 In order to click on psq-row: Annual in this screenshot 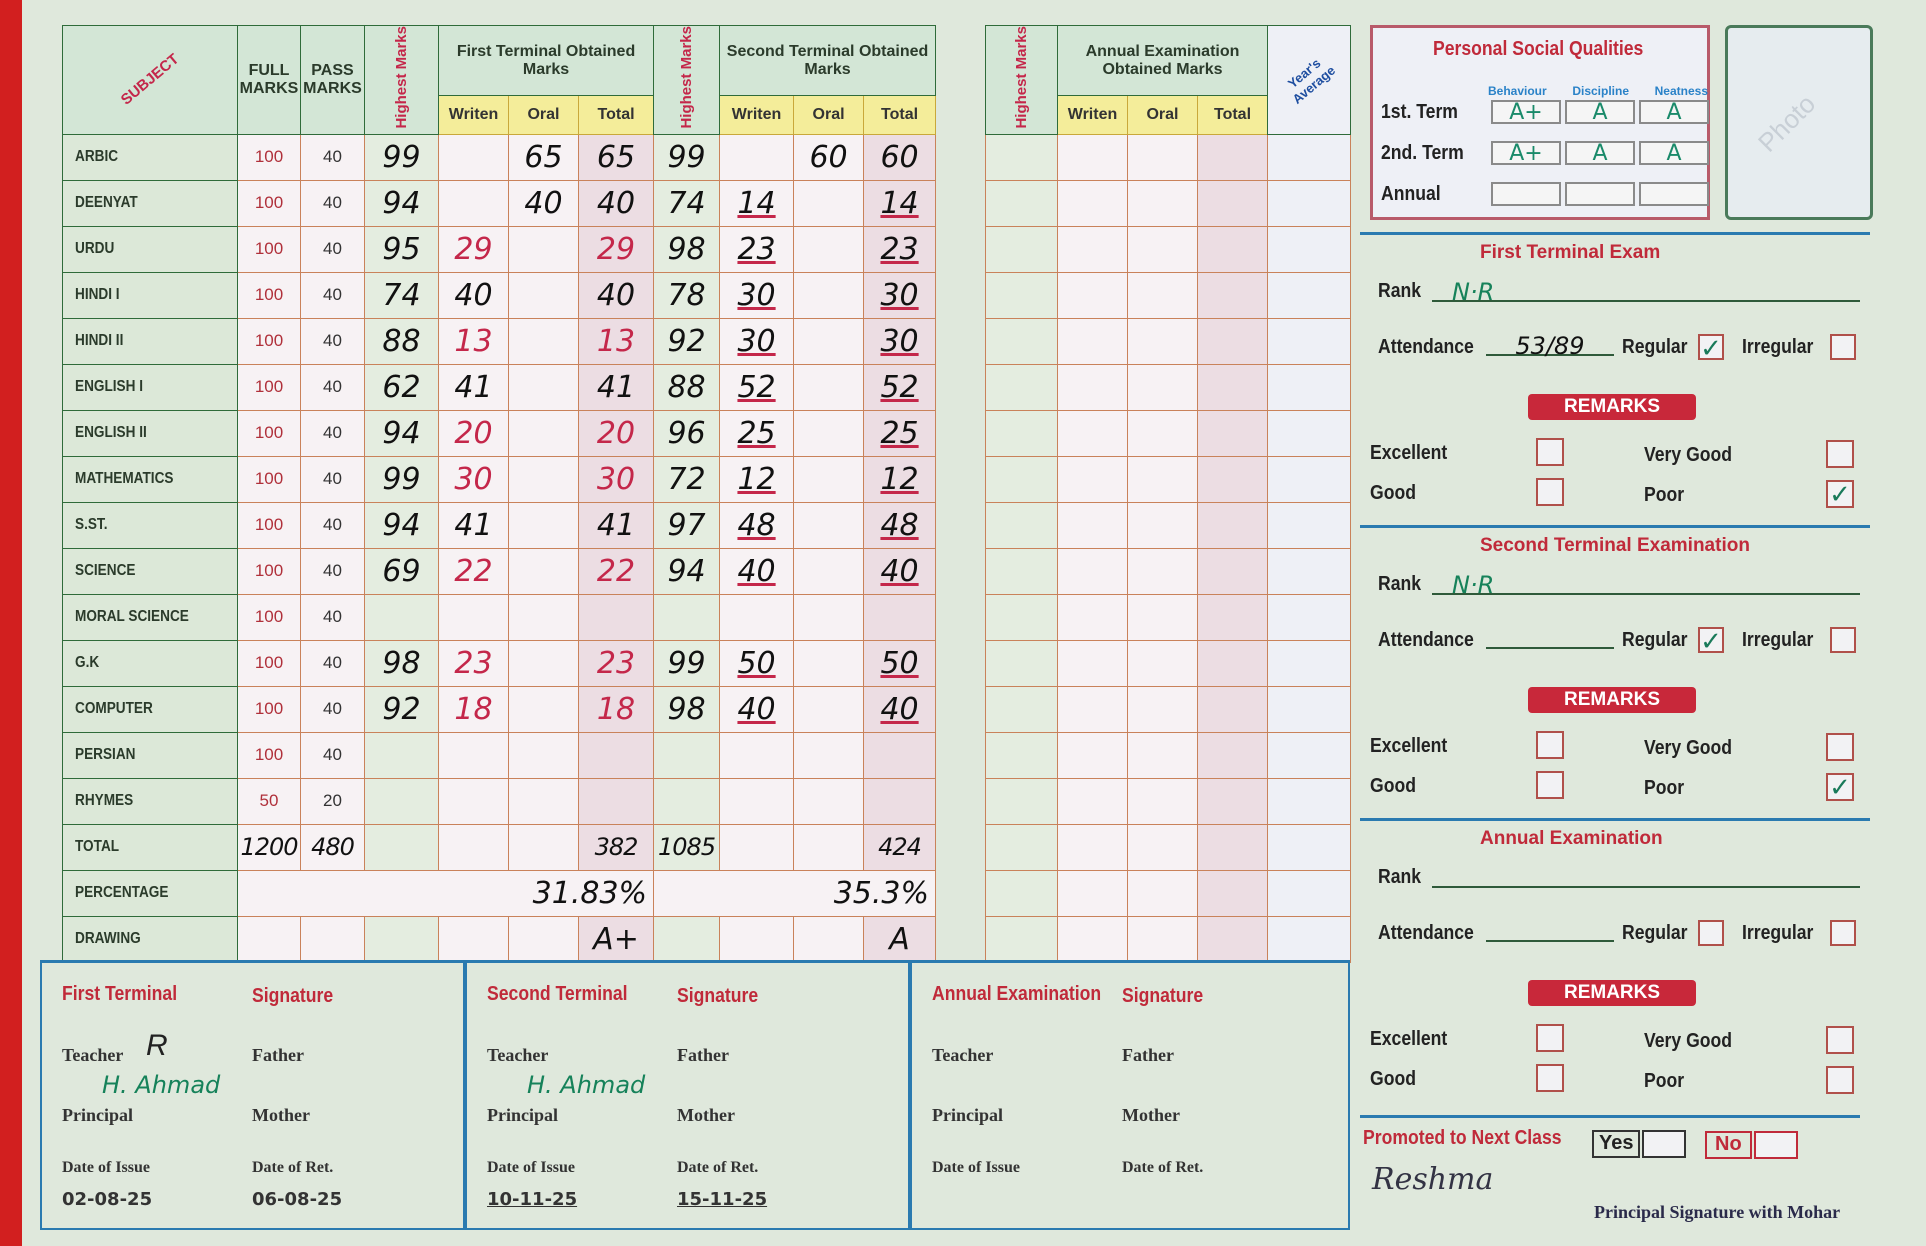, I will do `click(1547, 194)`.